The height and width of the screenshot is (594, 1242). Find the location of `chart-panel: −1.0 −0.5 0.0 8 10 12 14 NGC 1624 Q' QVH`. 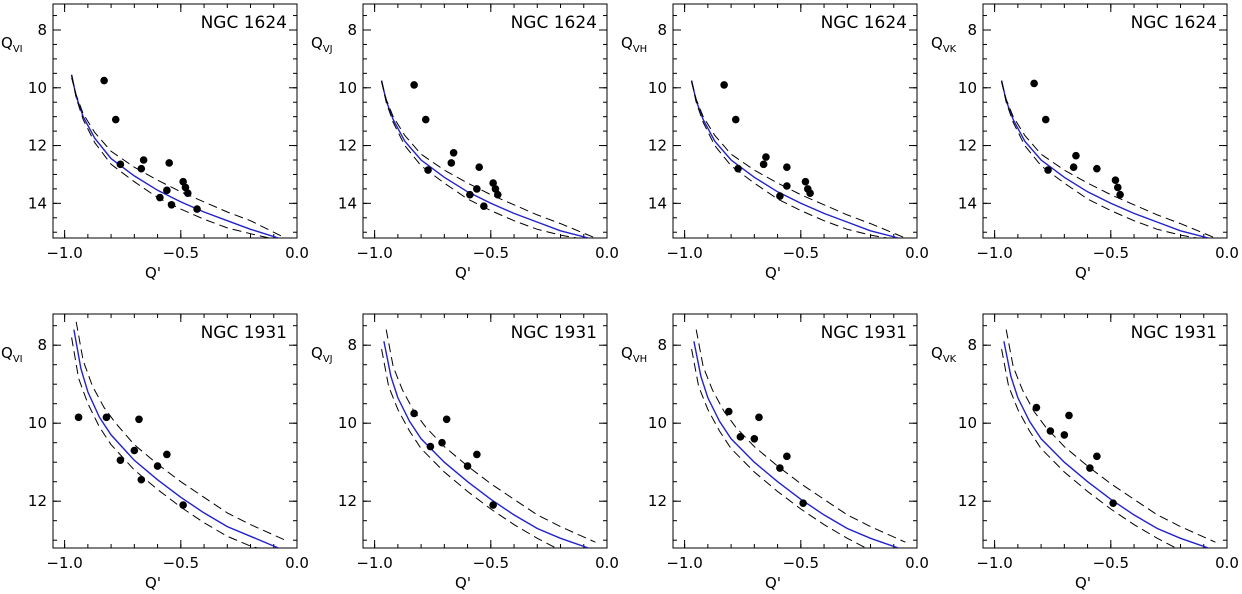

chart-panel: −1.0 −0.5 0.0 8 10 12 14 NGC 1624 Q' QVH is located at coordinates (775, 142).